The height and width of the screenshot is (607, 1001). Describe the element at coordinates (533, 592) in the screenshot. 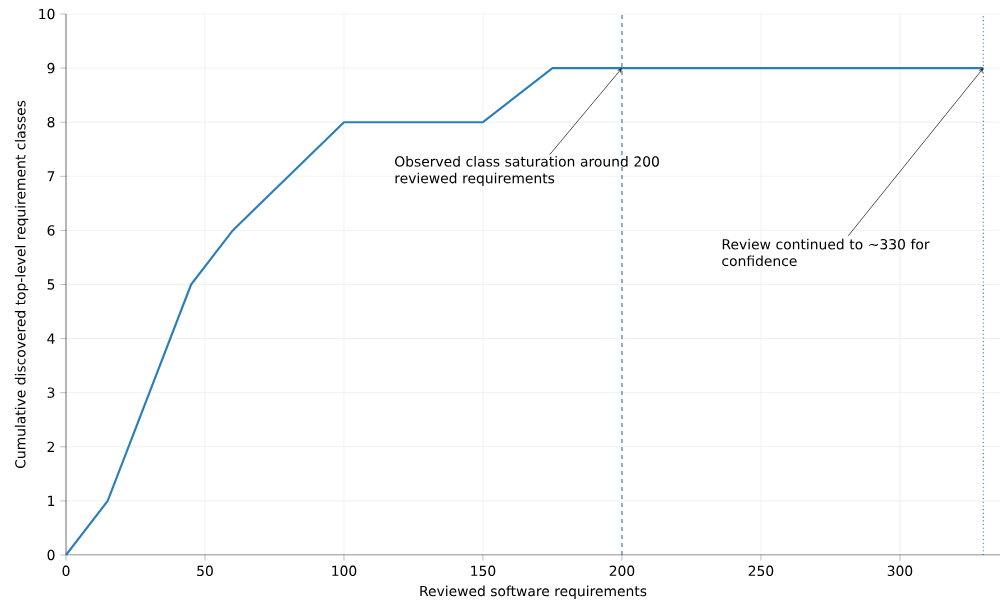

I see `x-axis-title: Reviewed software requirements` at that location.